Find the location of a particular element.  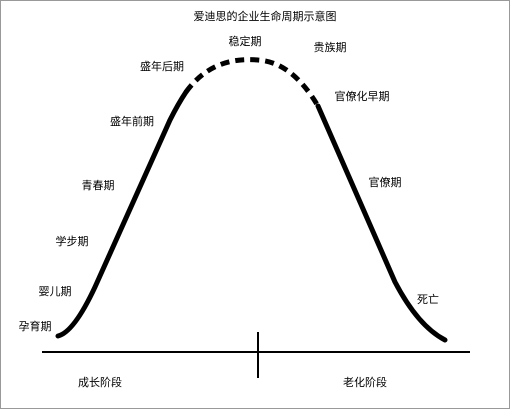

phase-label: 老化阶段 is located at coordinates (365, 382).